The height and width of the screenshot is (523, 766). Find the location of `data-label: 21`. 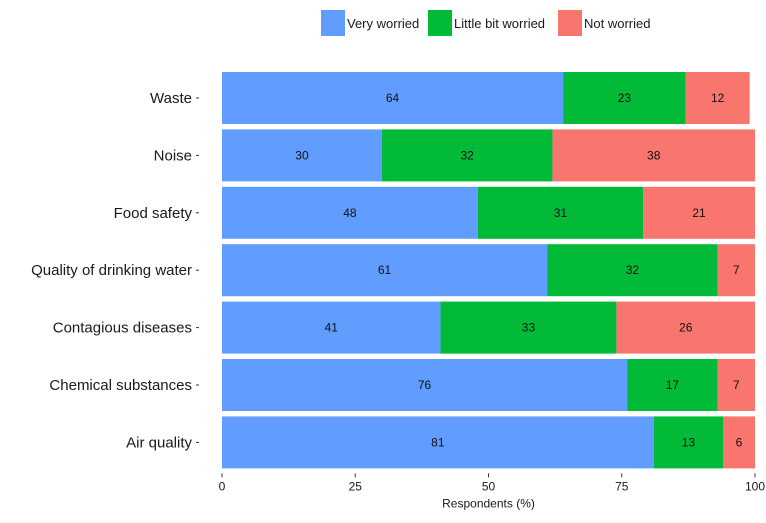

data-label: 21 is located at coordinates (699, 213).